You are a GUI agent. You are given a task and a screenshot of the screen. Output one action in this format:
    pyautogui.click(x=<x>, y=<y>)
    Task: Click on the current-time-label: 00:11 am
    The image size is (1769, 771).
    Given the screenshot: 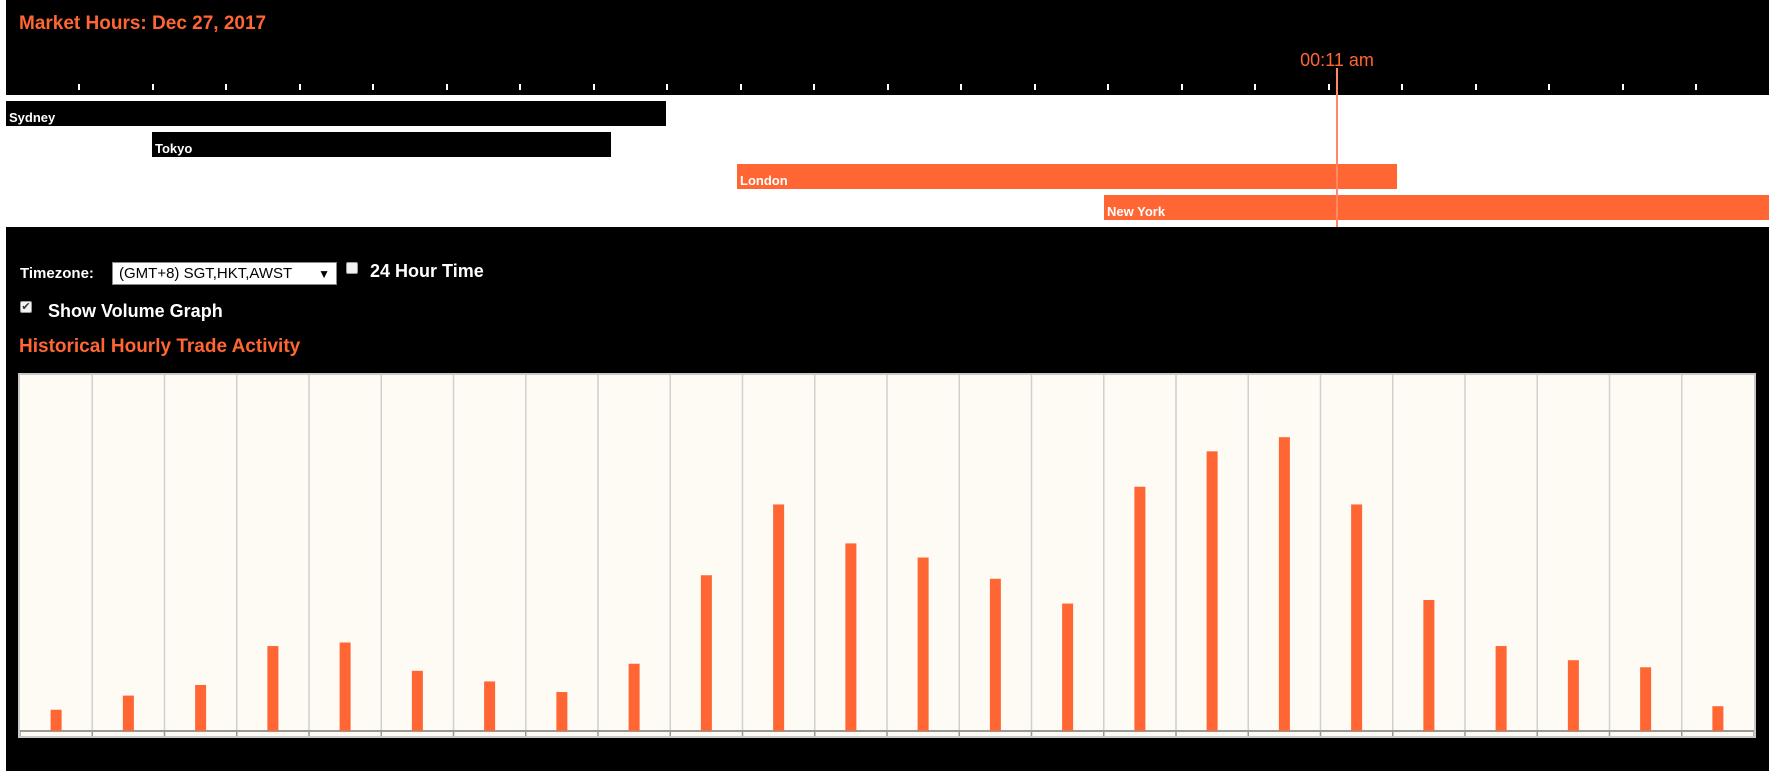 What is the action you would take?
    pyautogui.click(x=1337, y=60)
    